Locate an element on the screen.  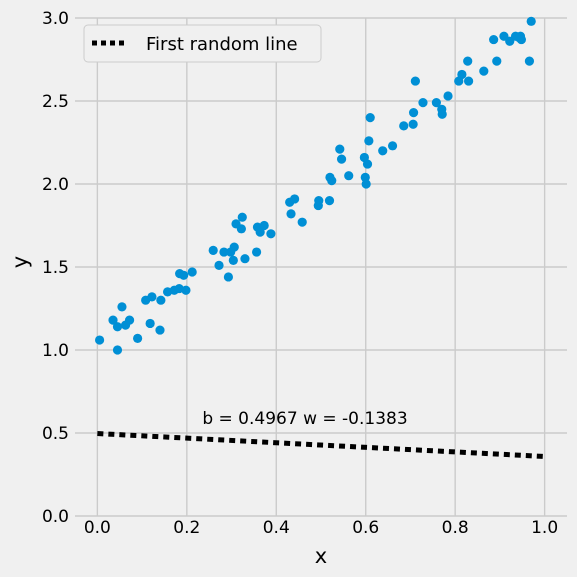
x-tick-label: 1.0 is located at coordinates (544, 528).